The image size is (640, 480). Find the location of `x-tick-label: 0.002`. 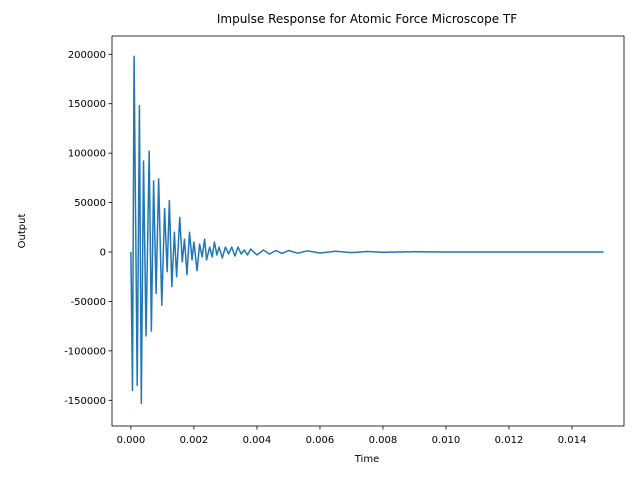

x-tick-label: 0.002 is located at coordinates (194, 440).